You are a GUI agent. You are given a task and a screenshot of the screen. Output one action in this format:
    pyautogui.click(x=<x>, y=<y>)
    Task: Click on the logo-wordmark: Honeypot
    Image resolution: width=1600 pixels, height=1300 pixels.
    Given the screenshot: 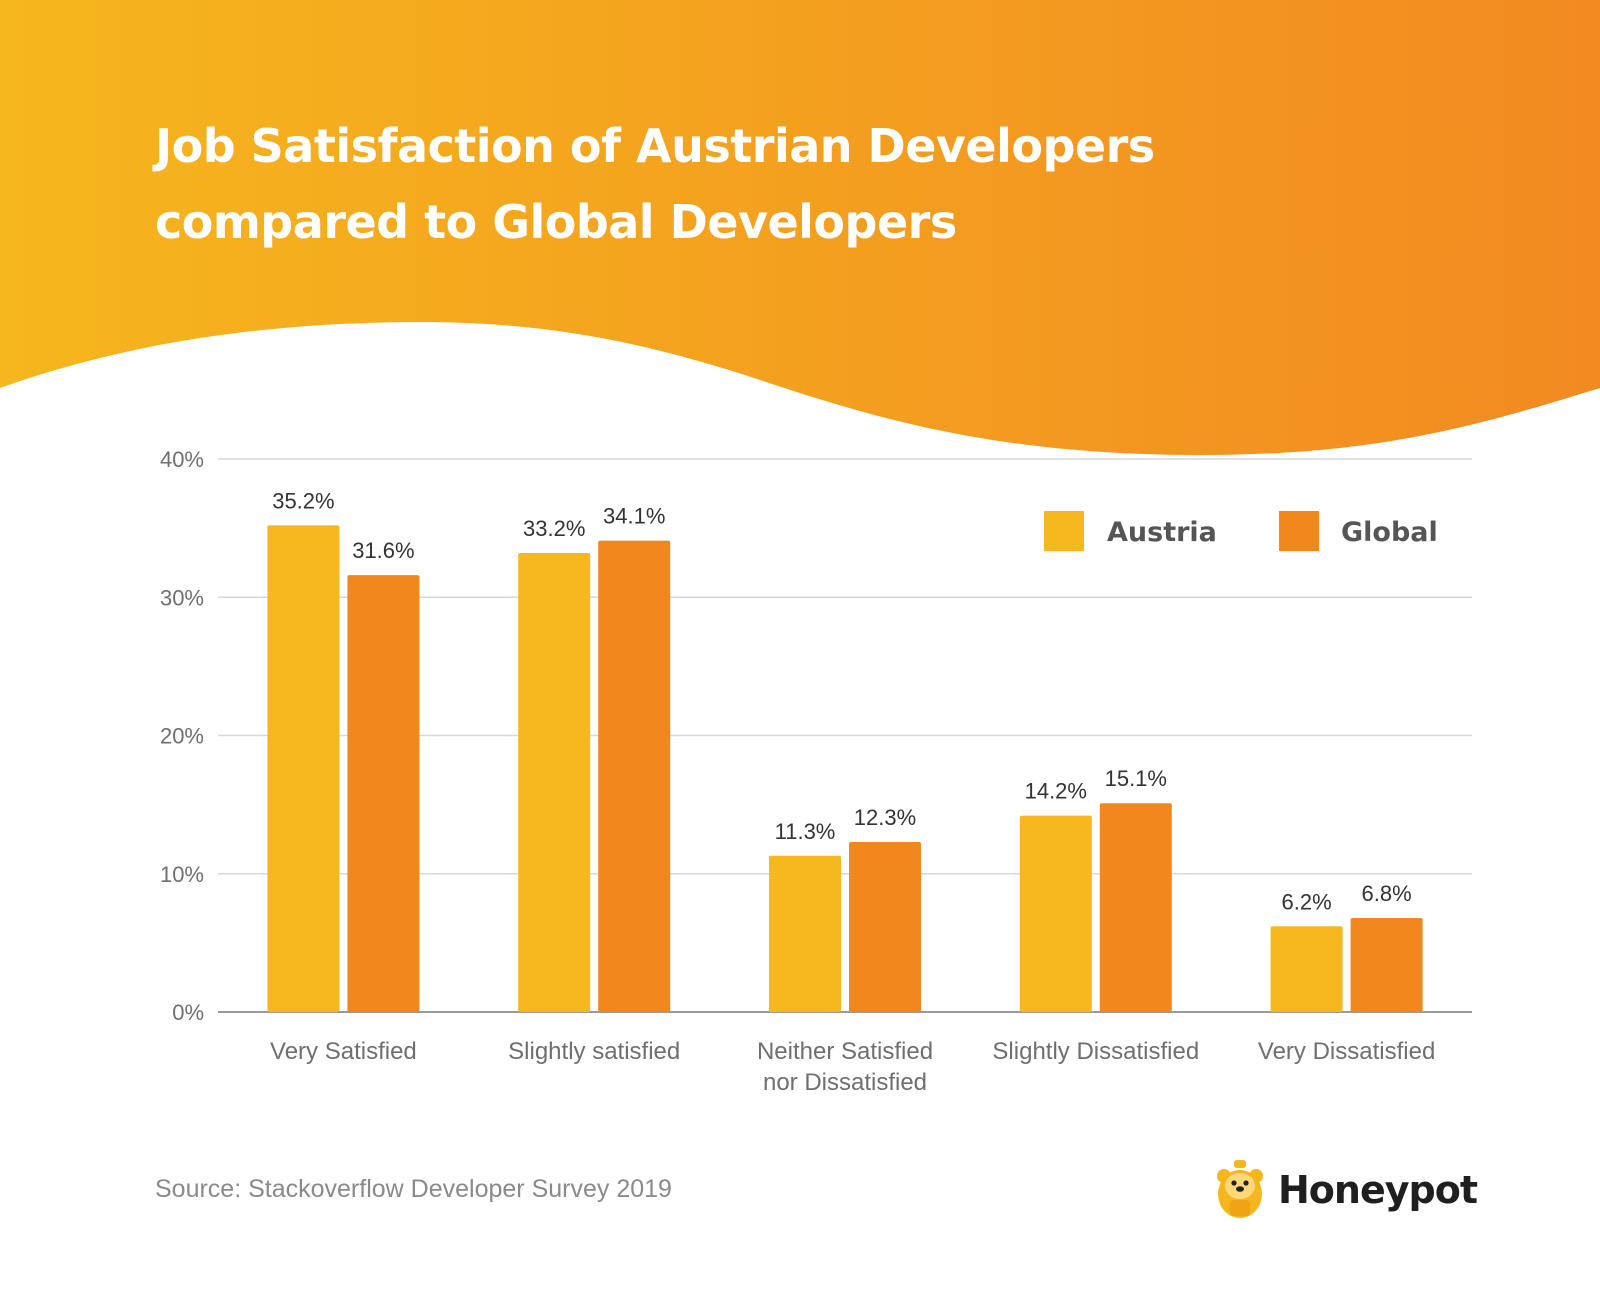 What is the action you would take?
    pyautogui.click(x=1378, y=1190)
    